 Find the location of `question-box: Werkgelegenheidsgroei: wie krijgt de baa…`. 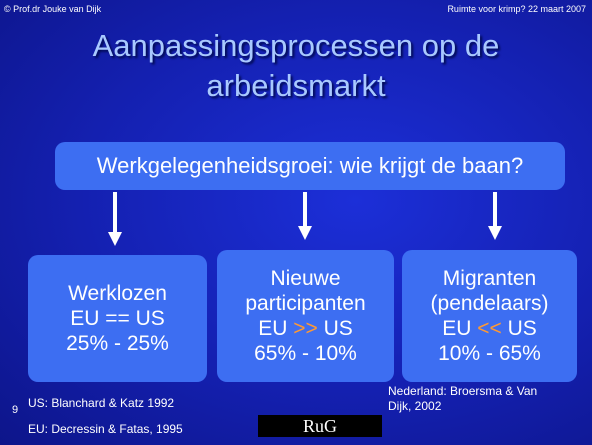

question-box: Werkgelegenheidsgroei: wie krijgt de baa… is located at coordinates (310, 166).